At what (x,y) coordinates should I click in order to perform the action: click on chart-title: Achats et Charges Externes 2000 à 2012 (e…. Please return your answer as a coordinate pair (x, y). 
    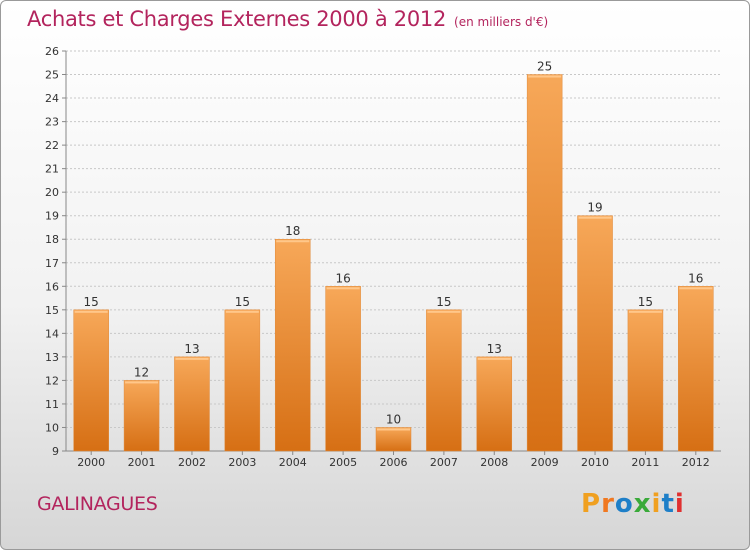
    Looking at the image, I should click on (287, 19).